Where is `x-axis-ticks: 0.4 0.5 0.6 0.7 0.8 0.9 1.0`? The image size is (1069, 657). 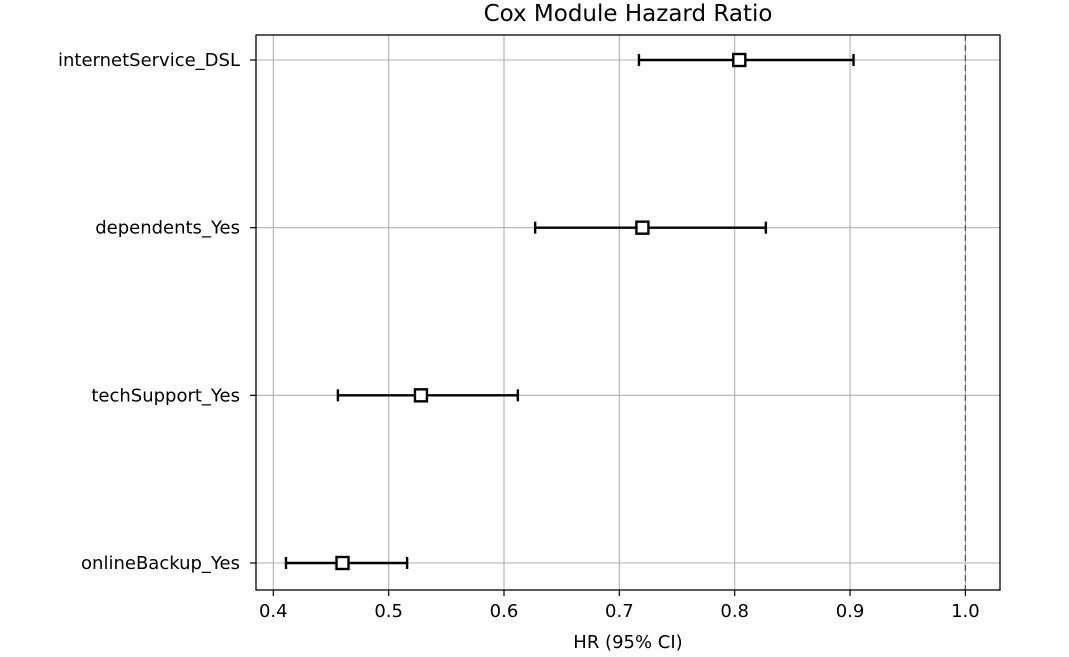 x-axis-ticks: 0.4 0.5 0.6 0.7 0.8 0.9 1.0 is located at coordinates (619, 606).